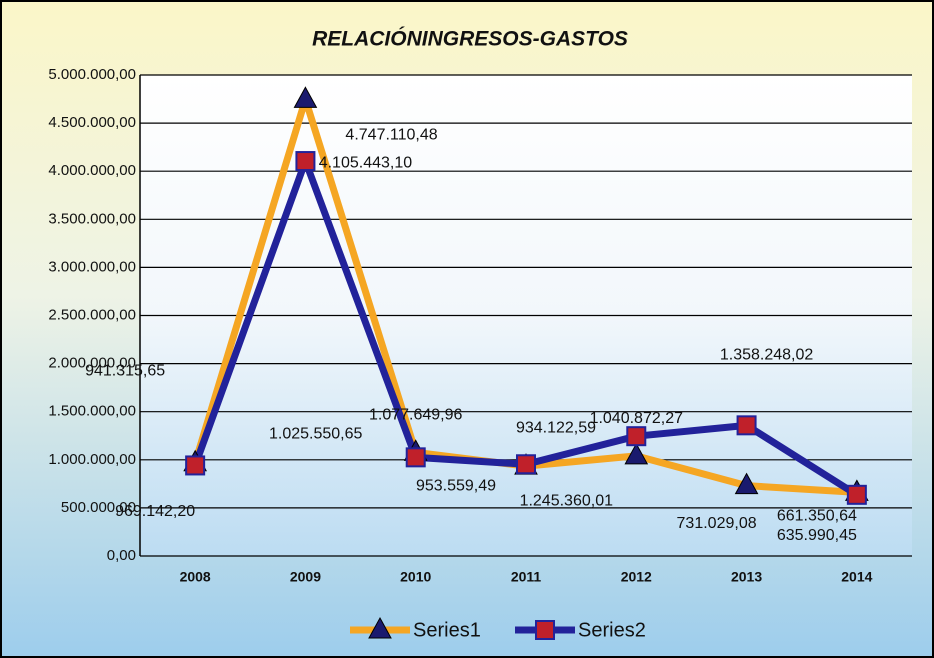 The image size is (934, 658). I want to click on y-tick-label: 3.500.000,00, so click(92, 218).